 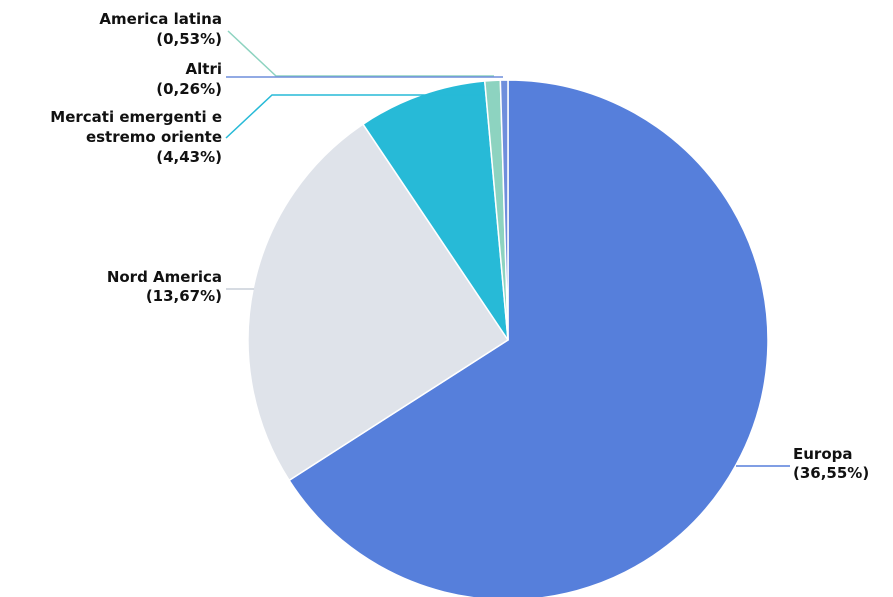 I want to click on slice-label: America latina (0,53%), so click(x=160, y=29).